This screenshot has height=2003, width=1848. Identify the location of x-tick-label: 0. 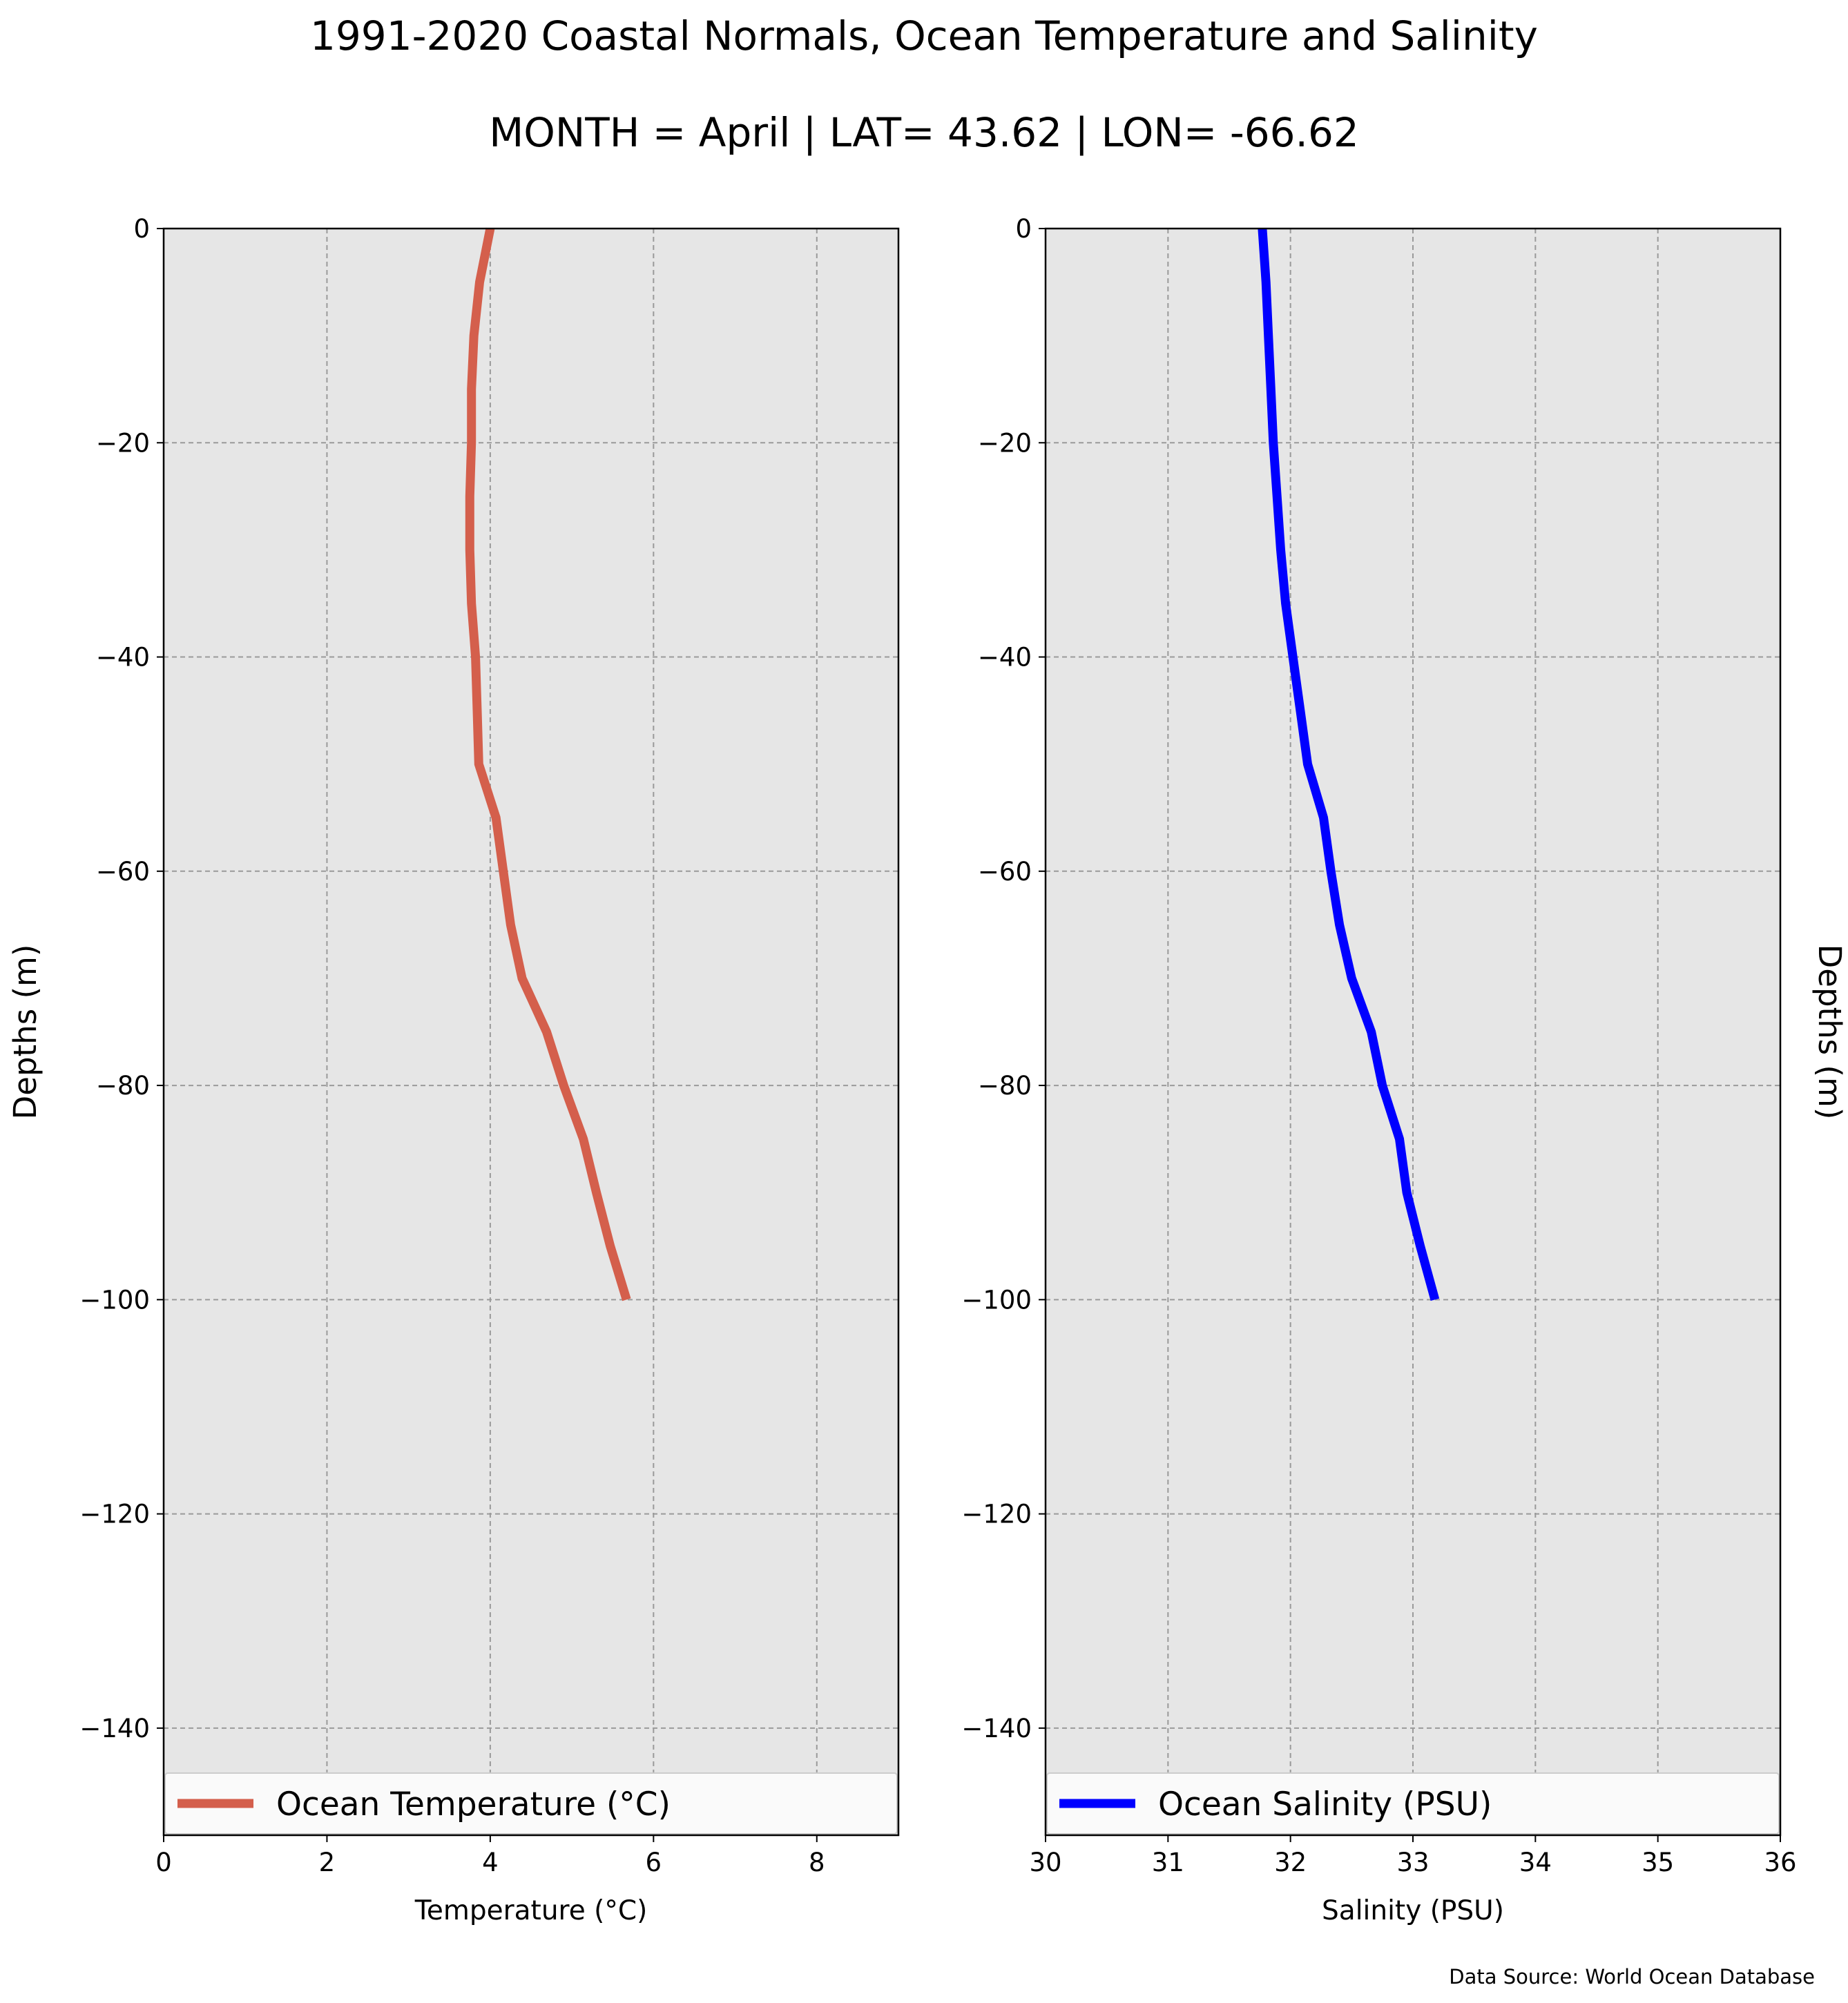
(163, 1862).